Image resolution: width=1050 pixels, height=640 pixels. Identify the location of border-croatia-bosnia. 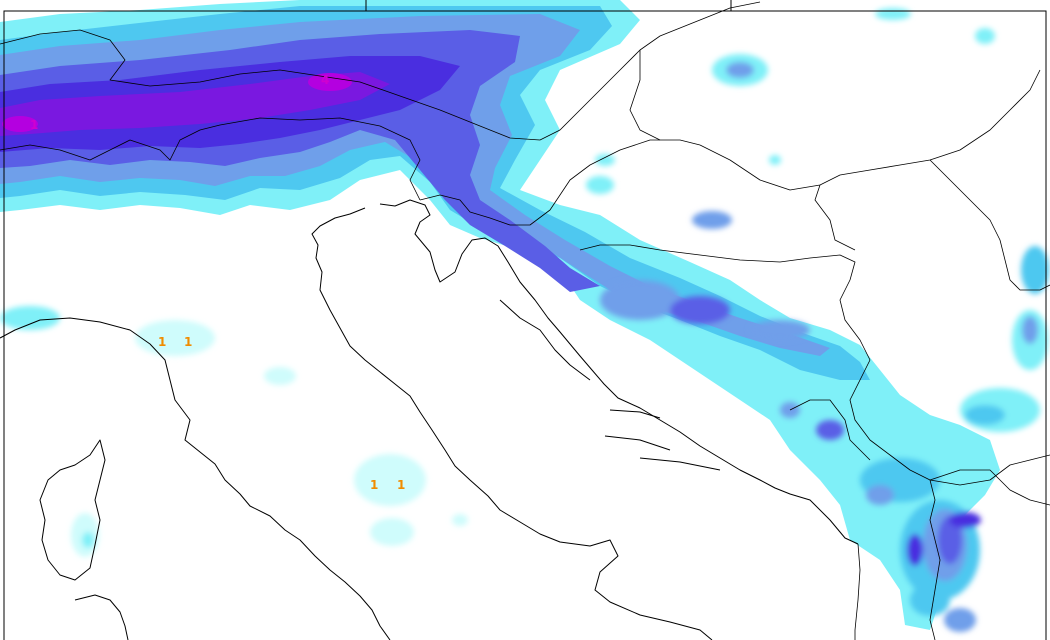
(725, 302).